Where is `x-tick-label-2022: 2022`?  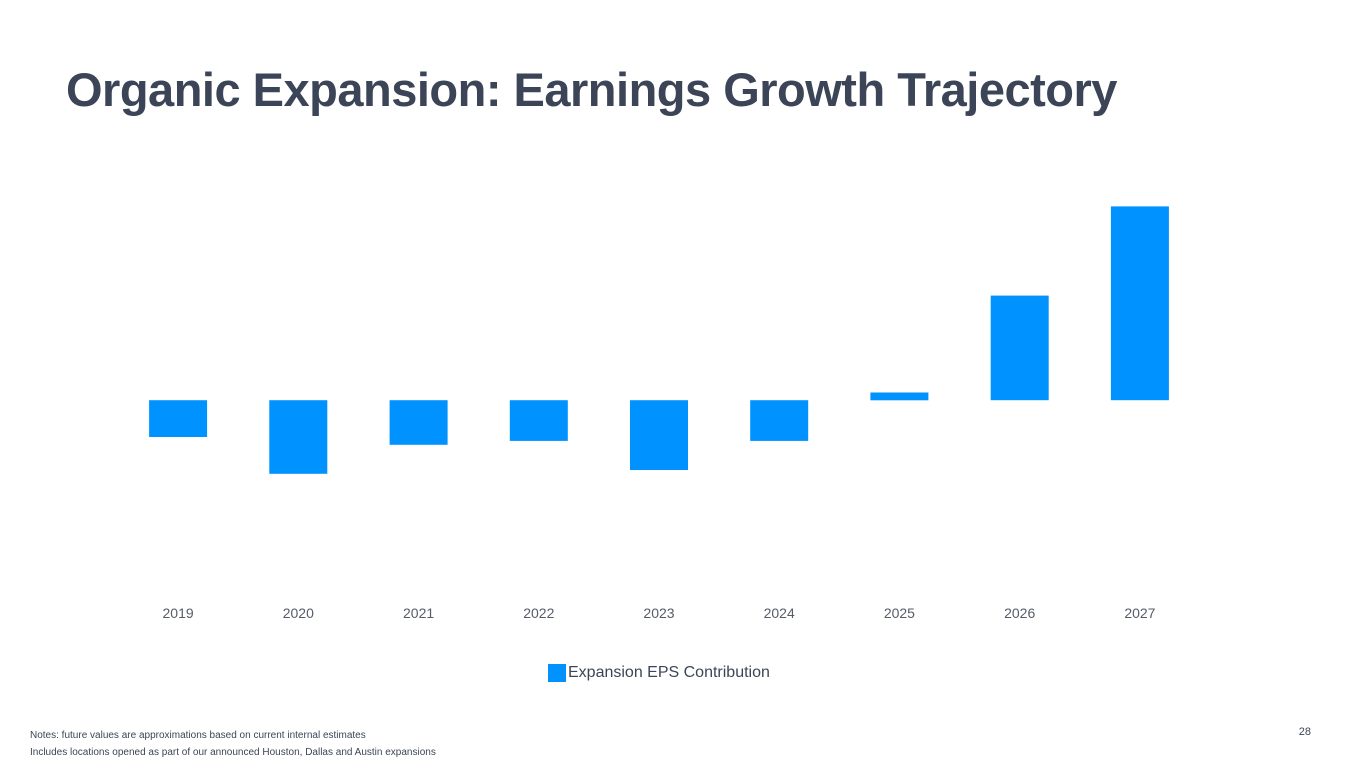 x-tick-label-2022: 2022 is located at coordinates (538, 613).